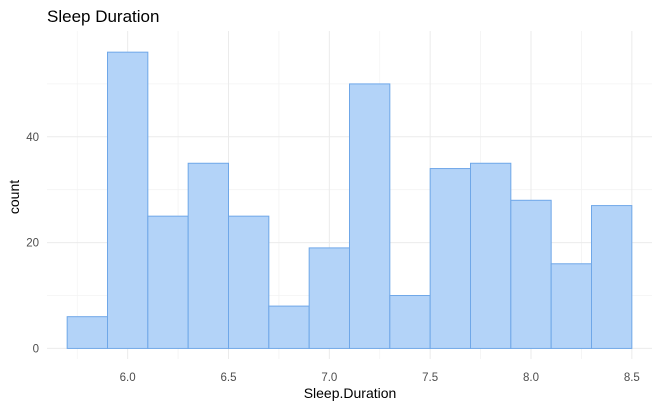 The width and height of the screenshot is (661, 408). I want to click on x-tick-label: 6.0, so click(128, 378).